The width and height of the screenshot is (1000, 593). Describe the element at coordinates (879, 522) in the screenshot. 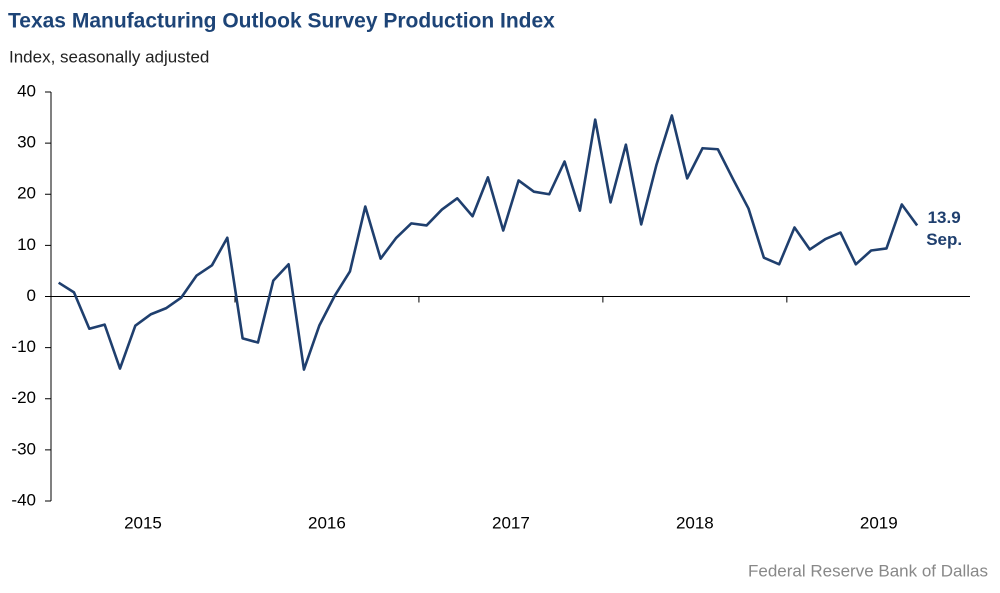

I see `x-tick-label: 2019` at that location.